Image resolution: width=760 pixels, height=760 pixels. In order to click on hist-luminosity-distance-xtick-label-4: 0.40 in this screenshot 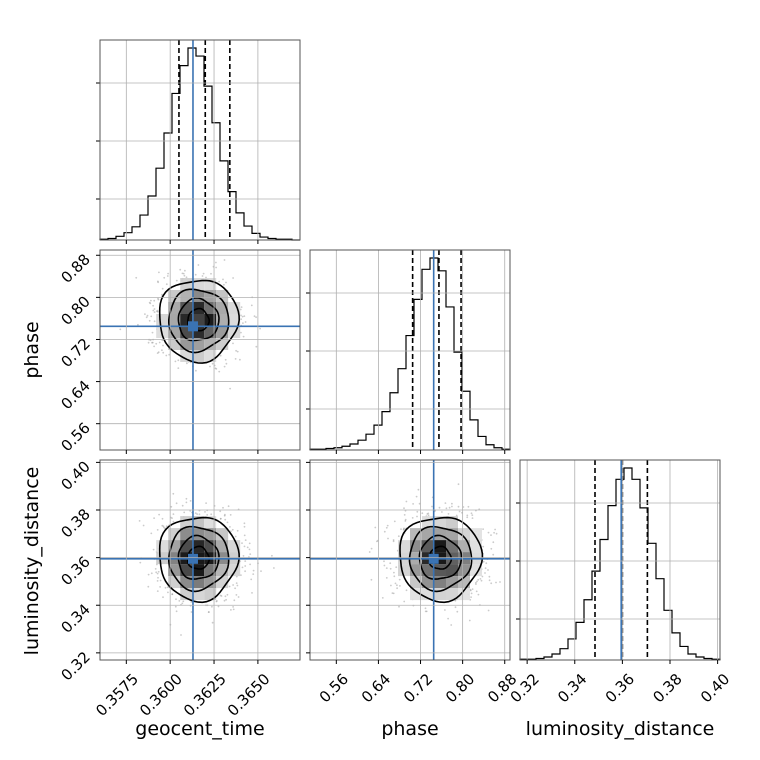, I will do `click(715, 688)`.